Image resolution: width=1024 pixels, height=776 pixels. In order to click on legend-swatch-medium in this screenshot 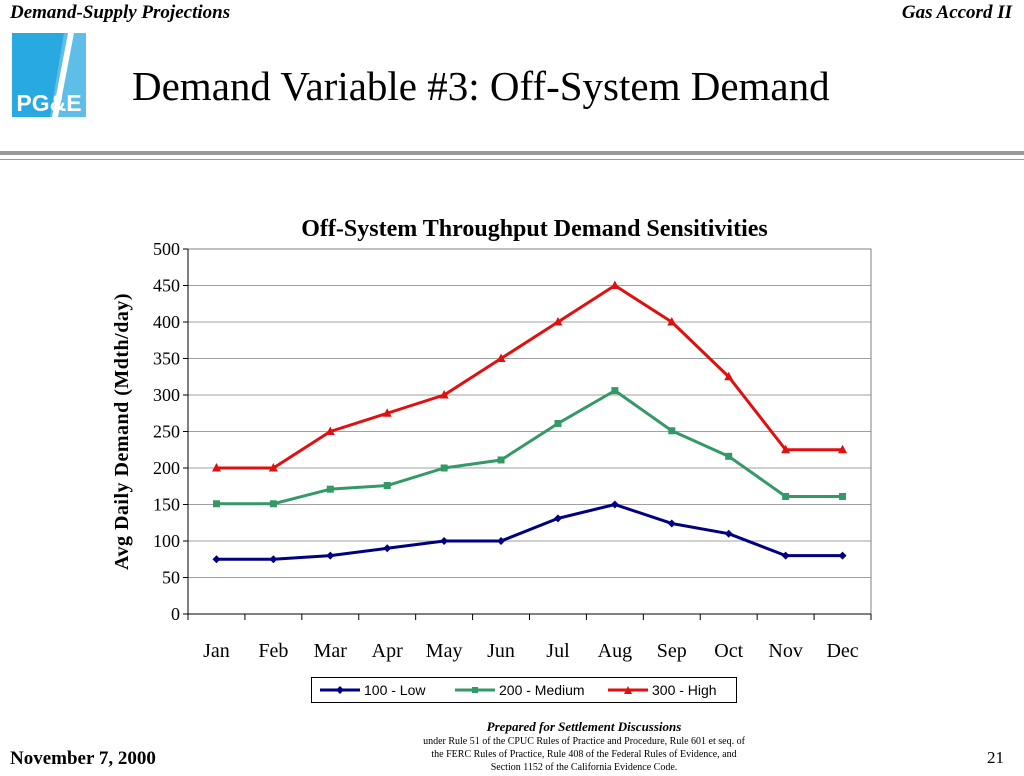, I will do `click(475, 690)`.